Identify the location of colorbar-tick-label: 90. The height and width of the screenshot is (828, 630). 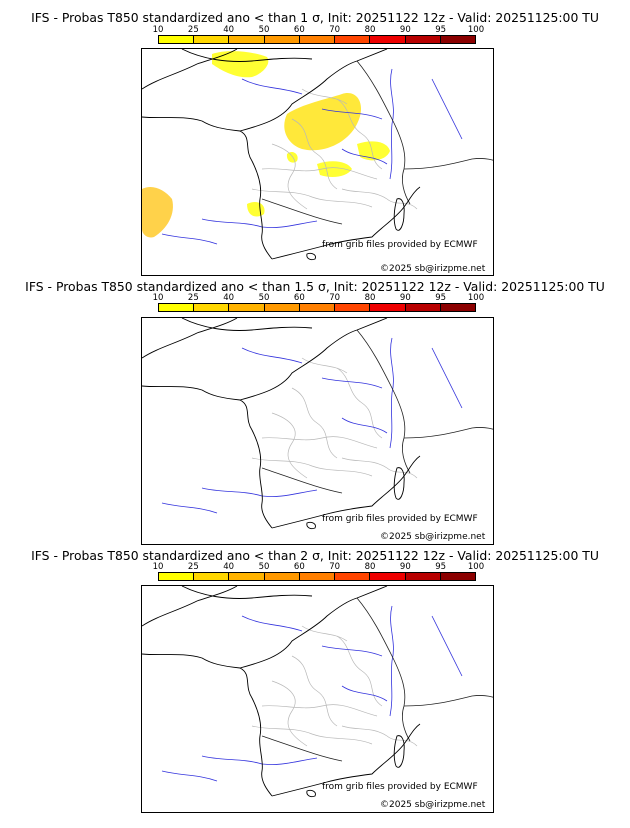
(405, 567).